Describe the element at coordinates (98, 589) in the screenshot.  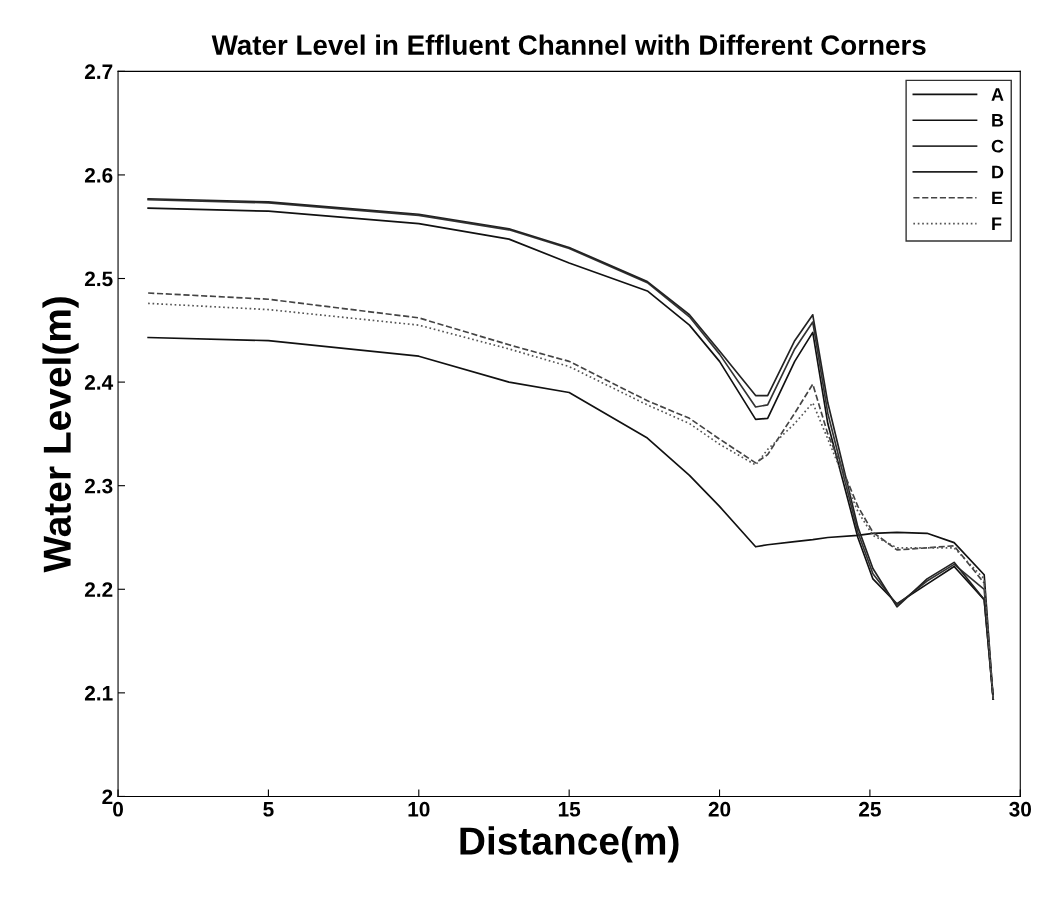
I see `y-tick-label: 2.2` at that location.